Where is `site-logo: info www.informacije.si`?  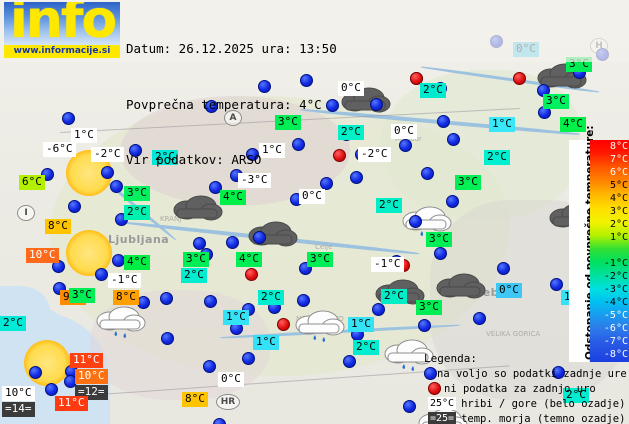
site-logo: info www.informacije.si is located at coordinates (62, 30).